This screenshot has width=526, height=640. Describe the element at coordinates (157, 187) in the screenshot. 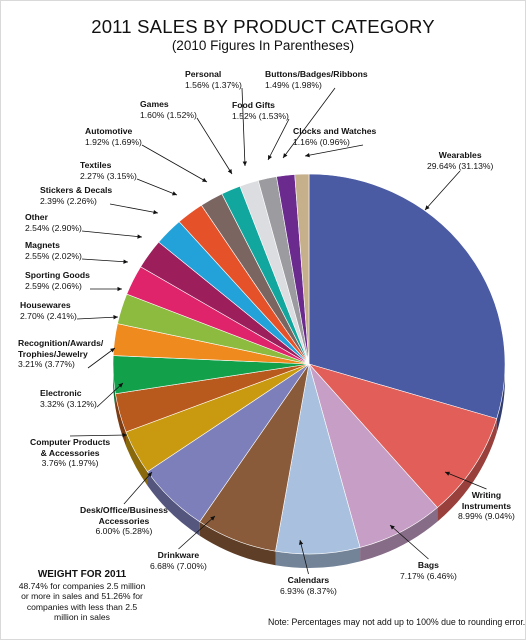

I see `leader-textiles` at that location.